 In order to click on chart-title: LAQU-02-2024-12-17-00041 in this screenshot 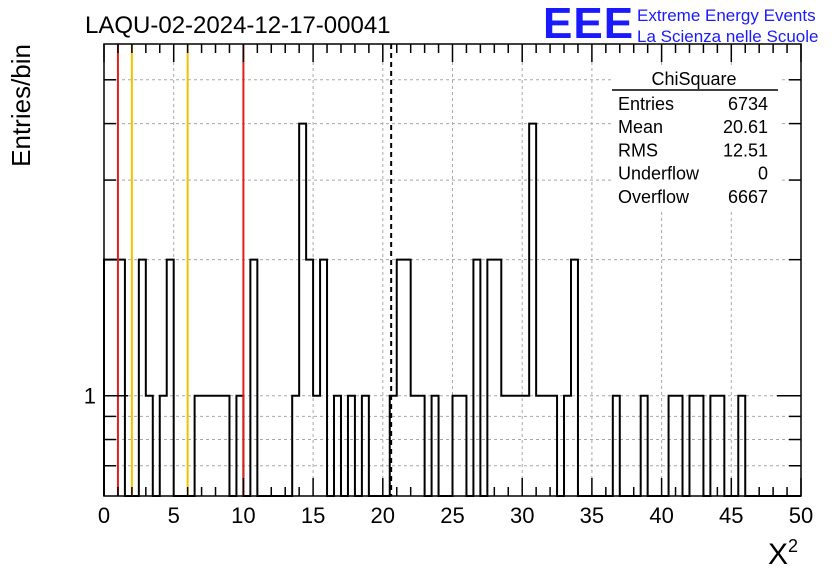, I will do `click(238, 25)`.